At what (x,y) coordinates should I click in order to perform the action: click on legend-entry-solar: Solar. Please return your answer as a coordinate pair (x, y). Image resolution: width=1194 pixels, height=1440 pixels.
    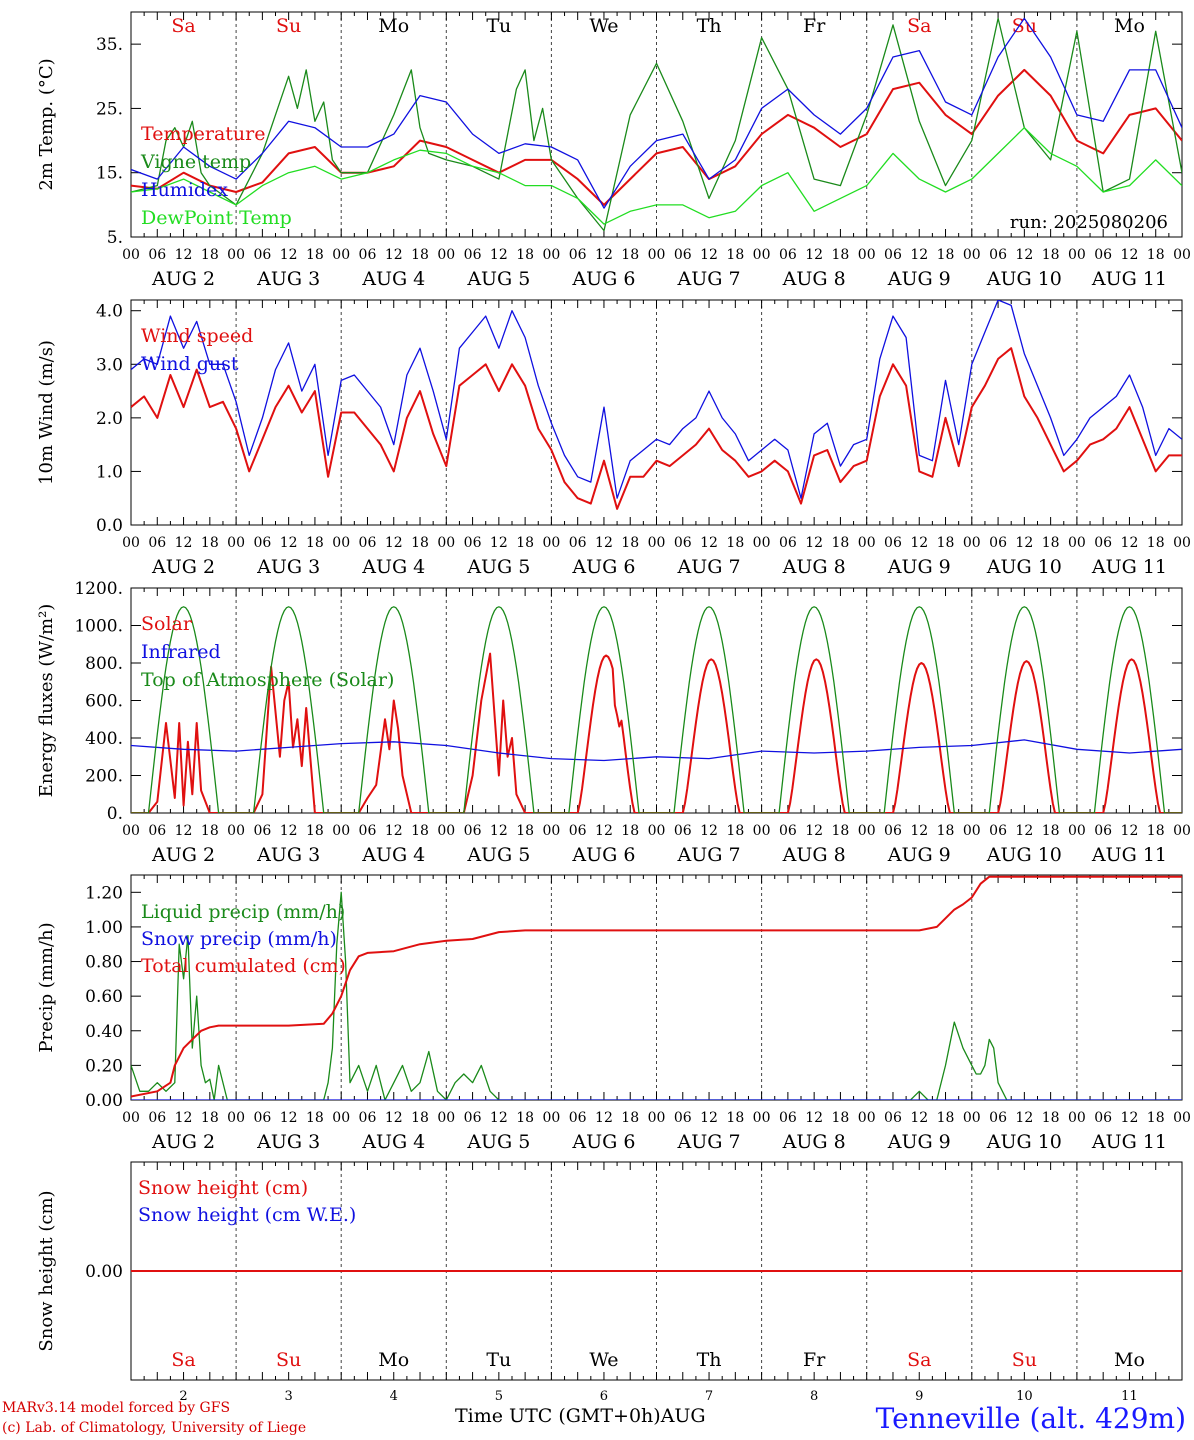
    Looking at the image, I should click on (167, 624).